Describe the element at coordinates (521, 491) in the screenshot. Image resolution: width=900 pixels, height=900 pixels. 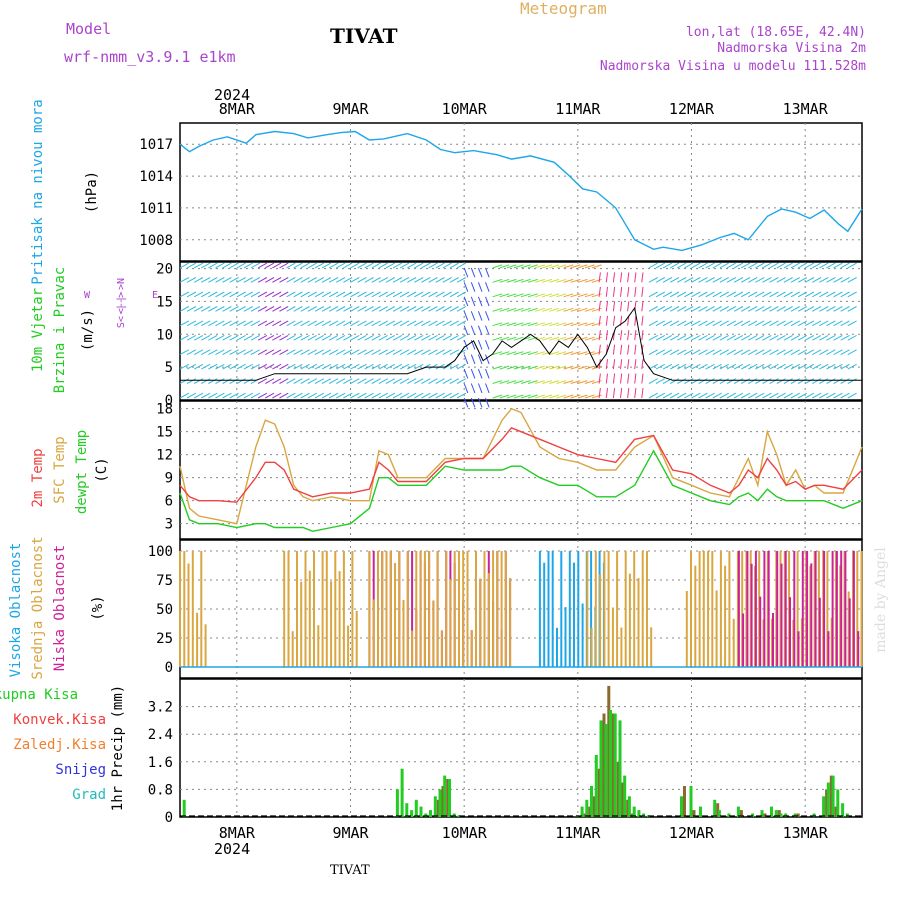
I see `dewpt-temp-line` at that location.